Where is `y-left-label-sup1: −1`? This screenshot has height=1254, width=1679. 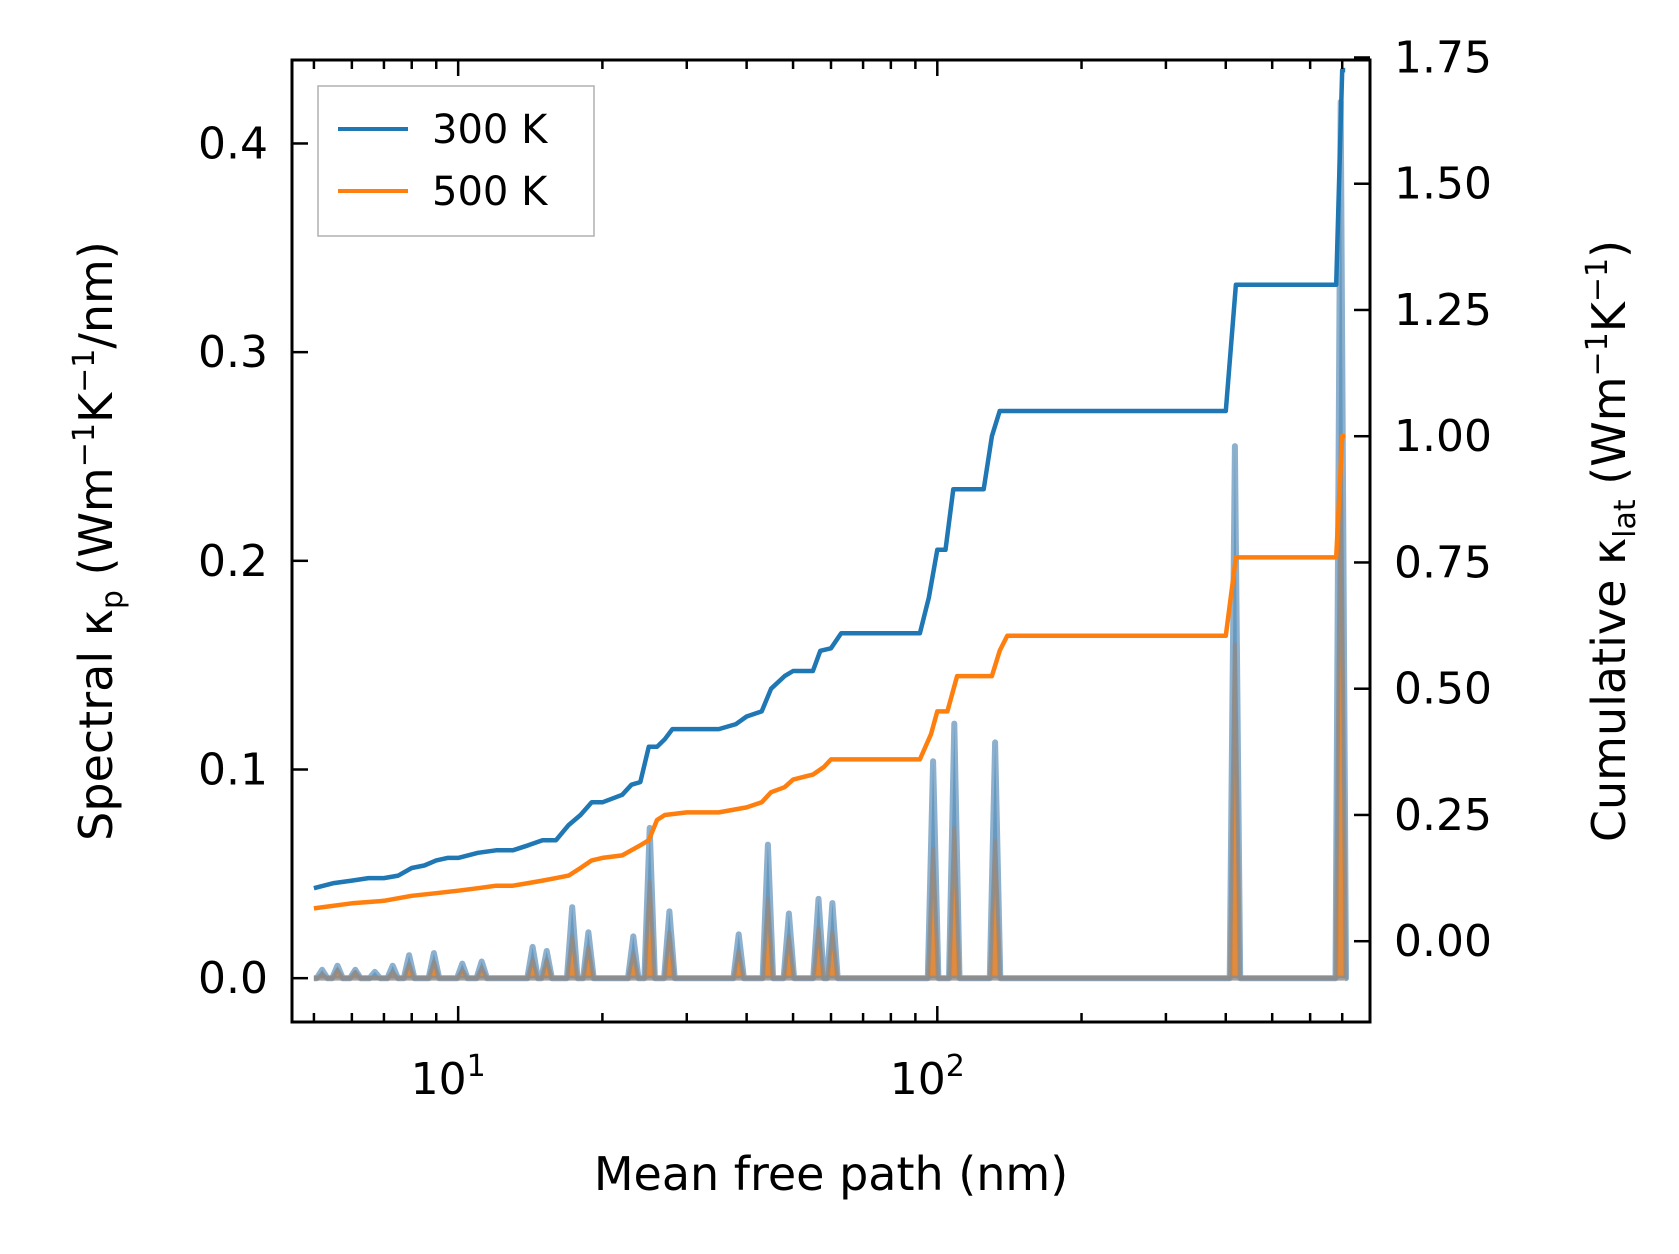 y-left-label-sup1: −1 is located at coordinates (84, 445).